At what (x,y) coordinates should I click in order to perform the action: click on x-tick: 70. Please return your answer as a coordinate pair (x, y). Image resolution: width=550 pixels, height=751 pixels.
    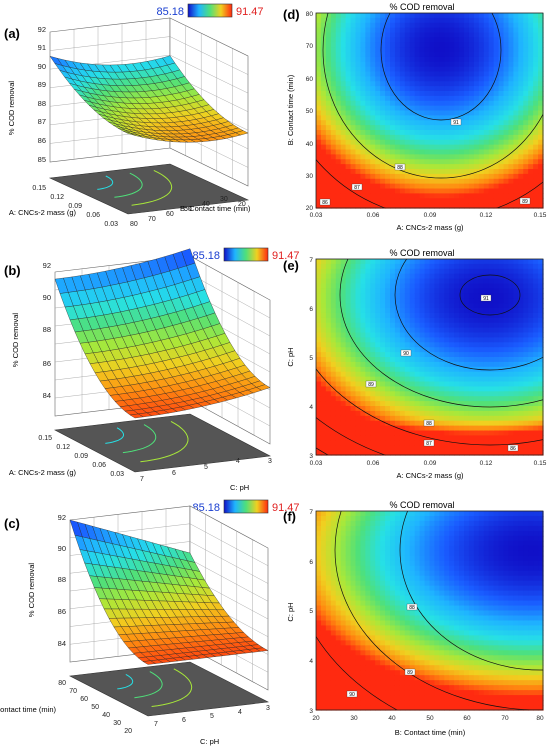
    Looking at the image, I should click on (73, 691).